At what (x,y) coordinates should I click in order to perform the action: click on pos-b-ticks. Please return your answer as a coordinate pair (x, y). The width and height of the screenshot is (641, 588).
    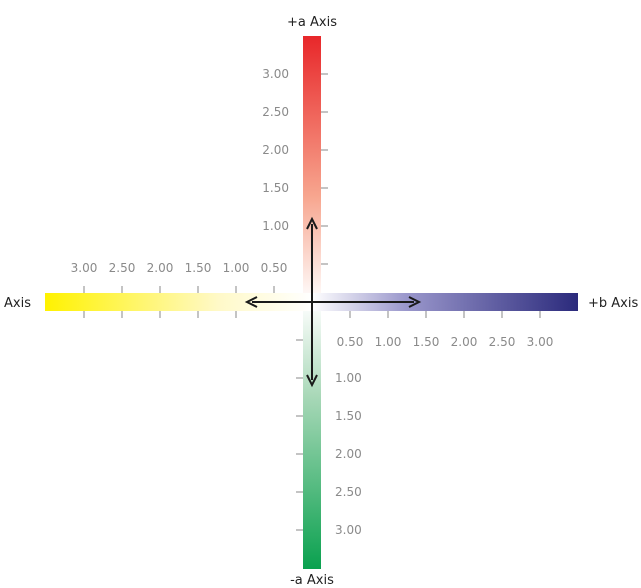
    Looking at the image, I should click on (445, 314).